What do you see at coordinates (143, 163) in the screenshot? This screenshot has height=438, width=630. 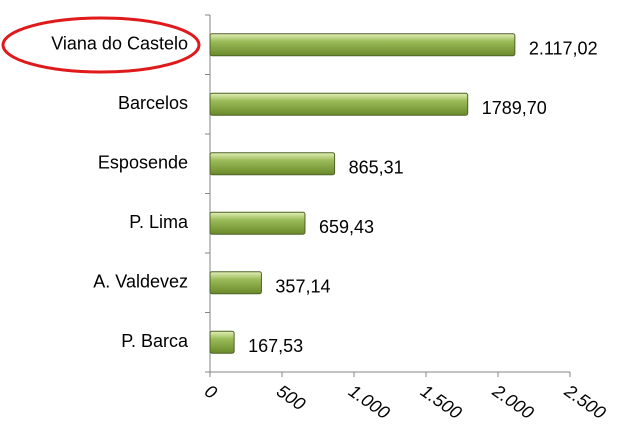 I see `y-tick-label: Esposende` at bounding box center [143, 163].